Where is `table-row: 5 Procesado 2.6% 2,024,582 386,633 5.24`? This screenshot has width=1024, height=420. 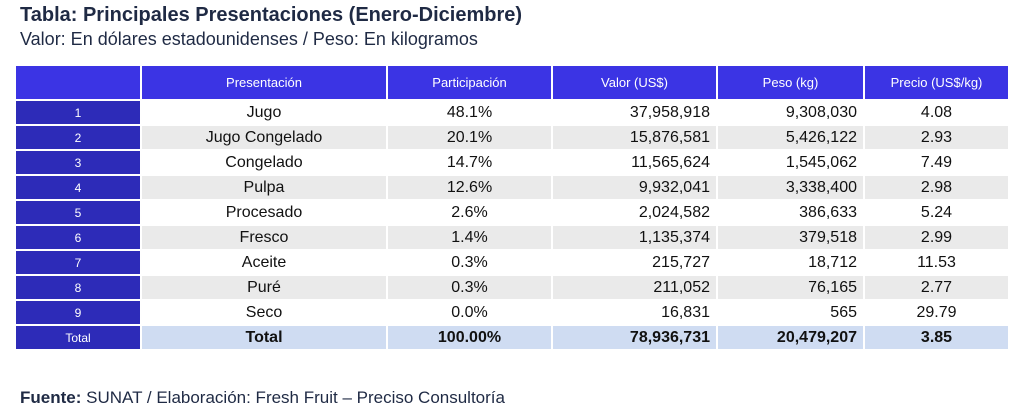 table-row: 5 Procesado 2.6% 2,024,582 386,633 5.24 is located at coordinates (512, 212).